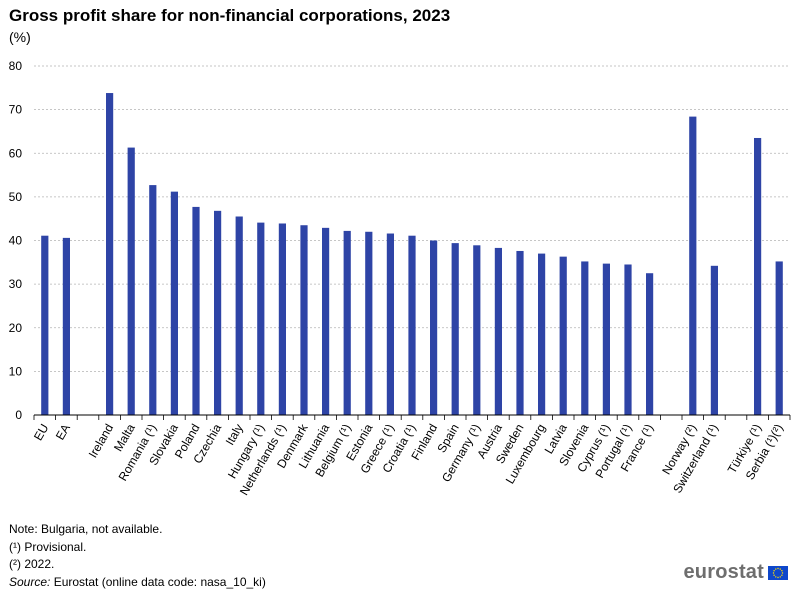  I want to click on logo-text: eurostat, so click(723, 572).